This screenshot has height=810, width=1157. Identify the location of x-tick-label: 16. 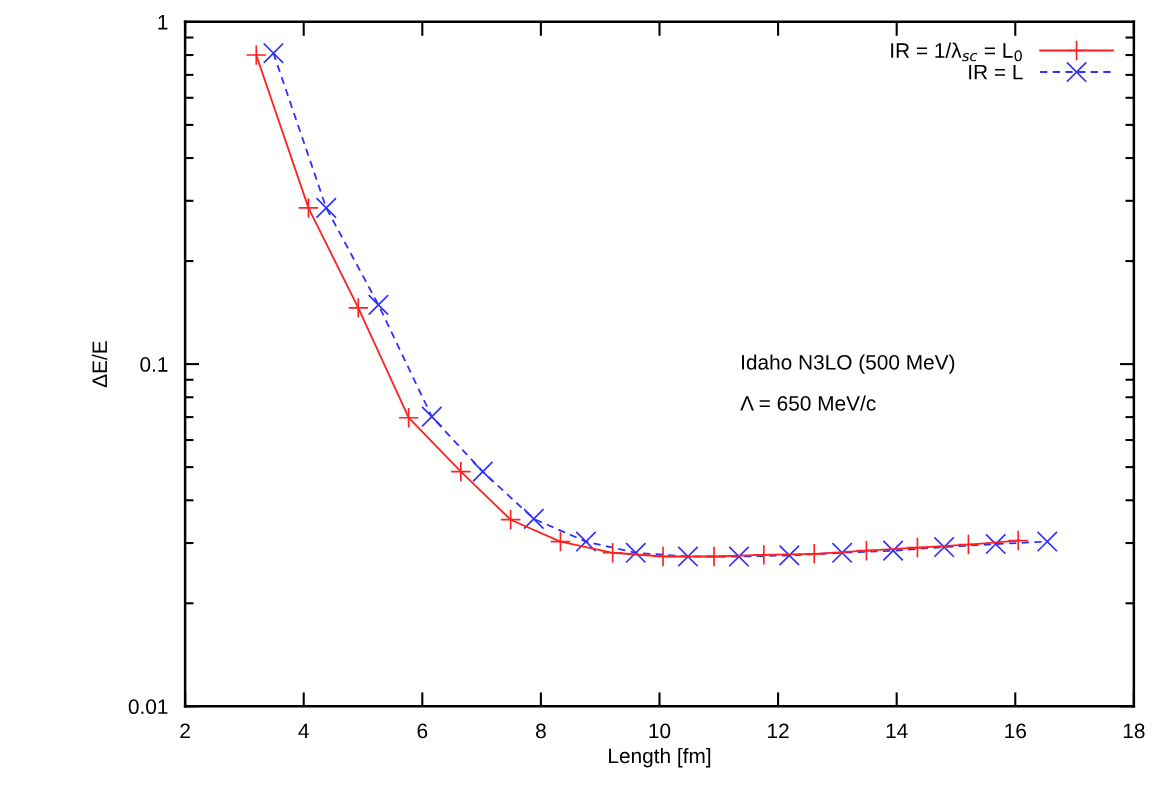
(1015, 731).